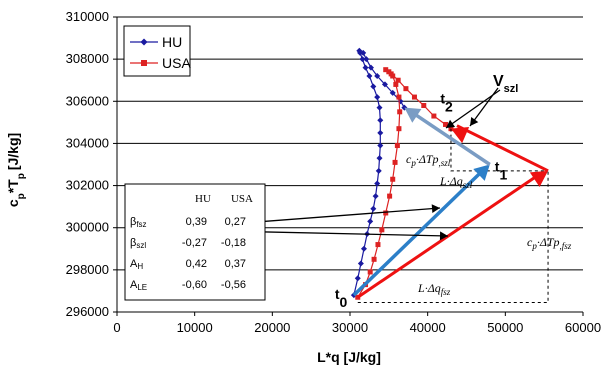 This screenshot has width=613, height=376. What do you see at coordinates (341, 298) in the screenshot?
I see `label-t0: t0` at bounding box center [341, 298].